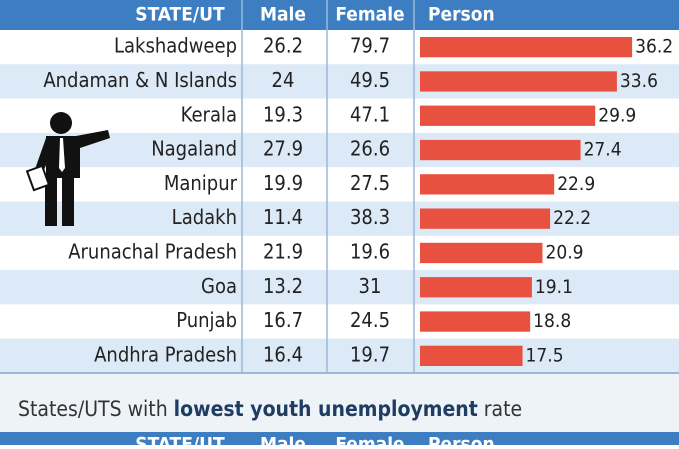 This screenshot has width=679, height=449. Describe the element at coordinates (370, 149) in the screenshot. I see `female-value: 26.6` at that location.